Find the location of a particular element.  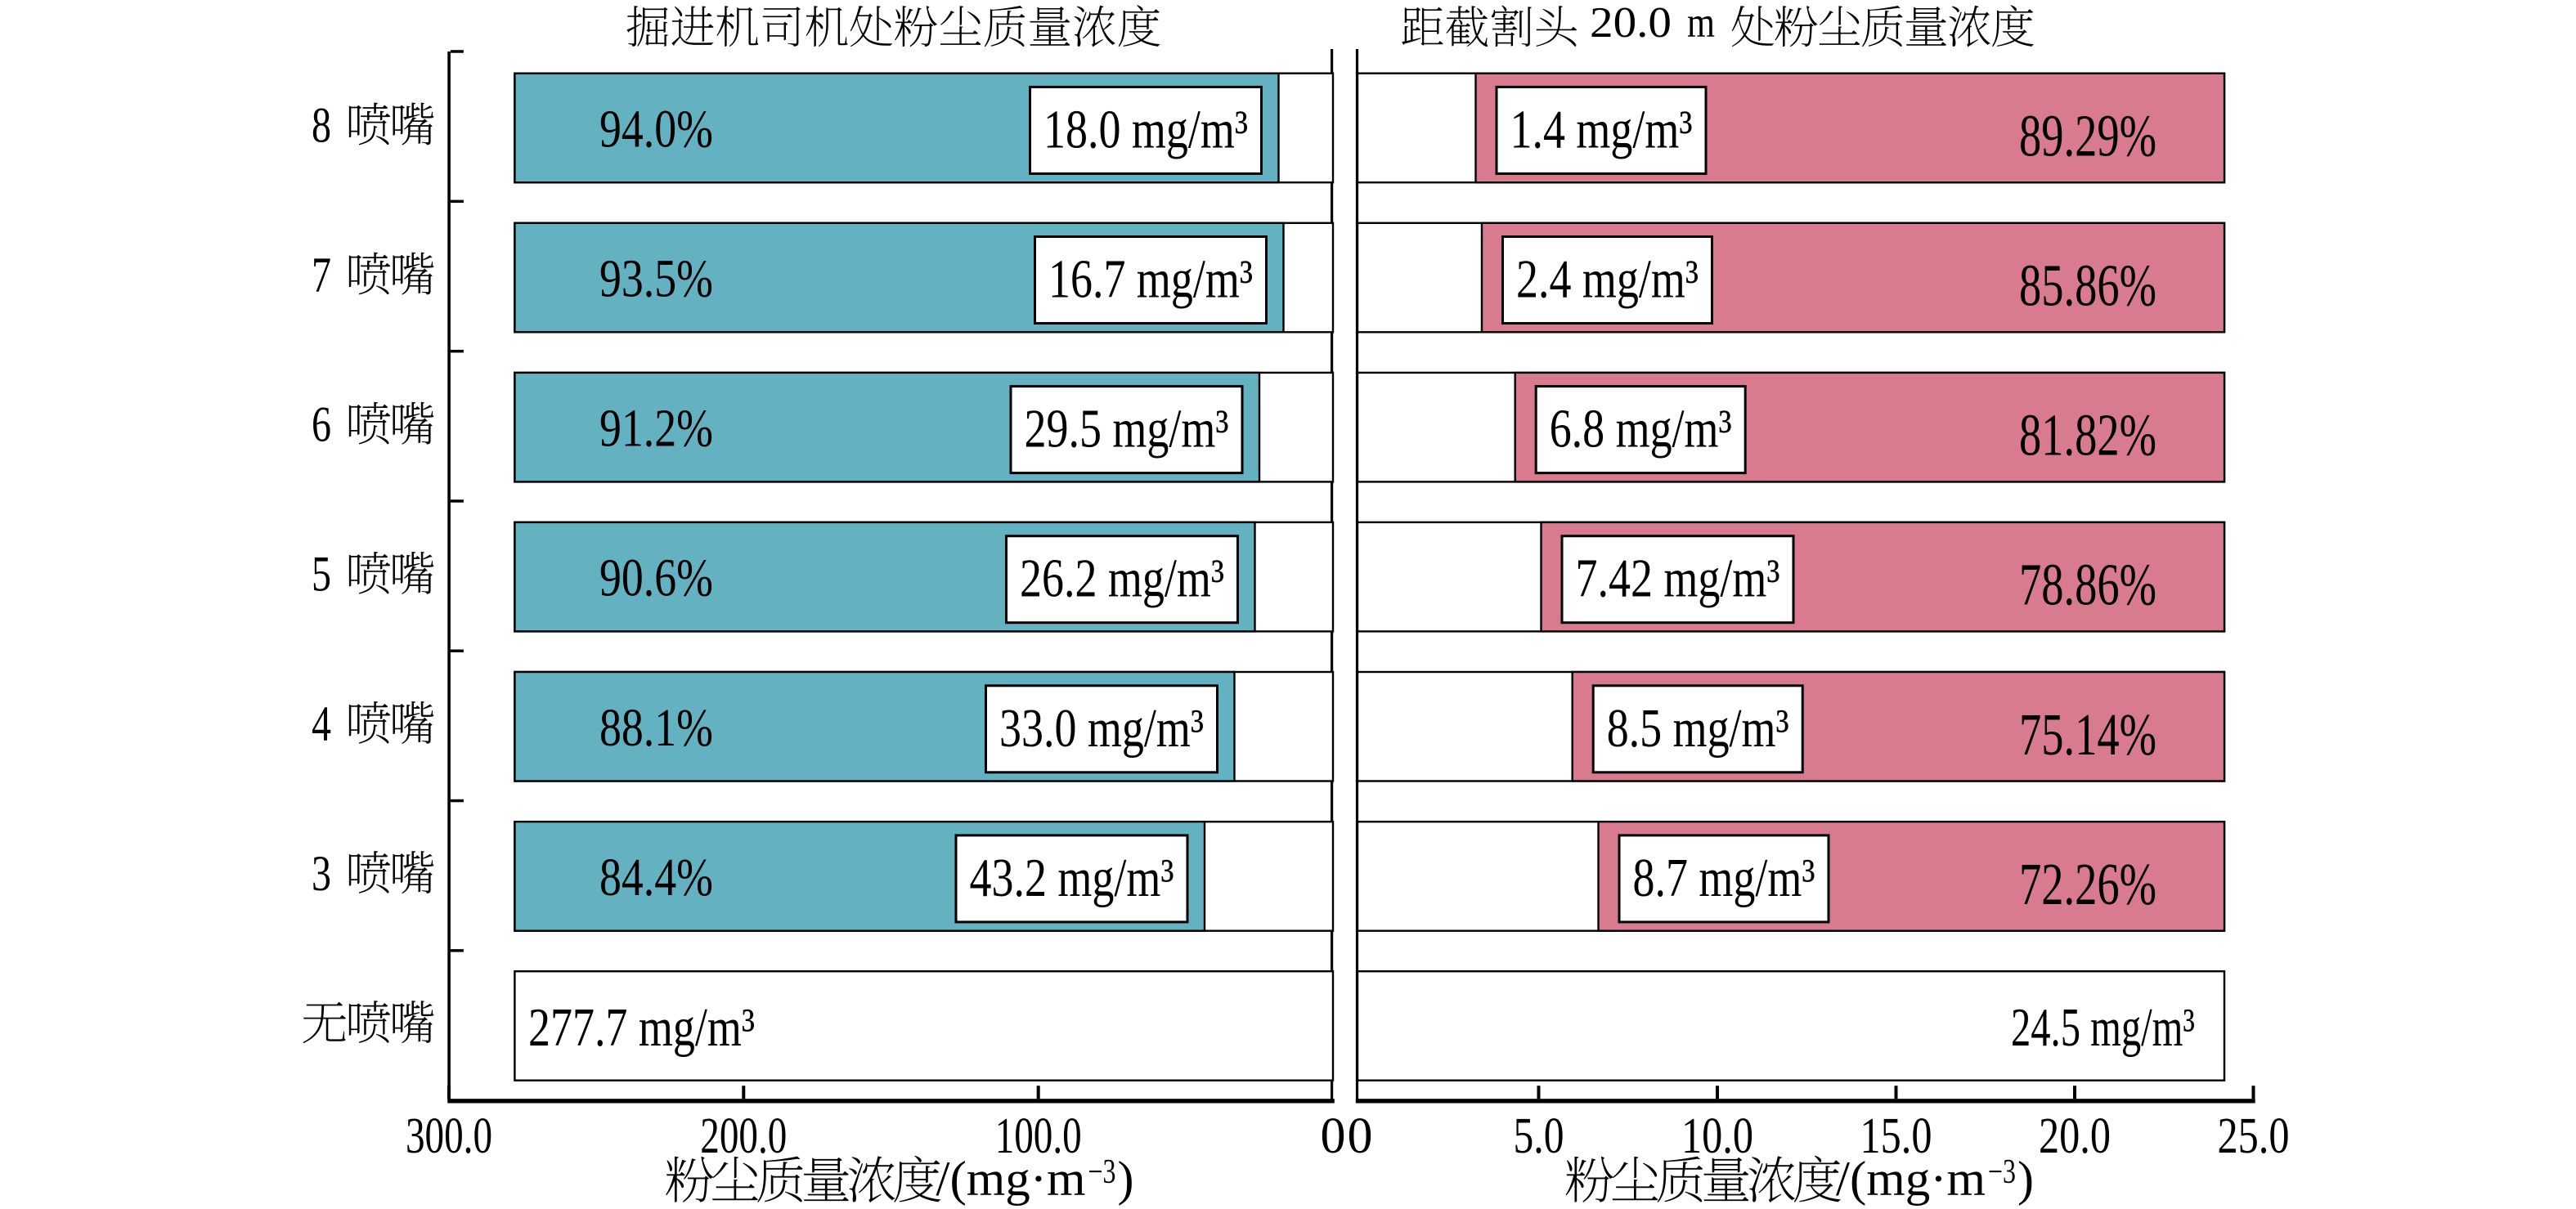

svg-text: 26.2 mg/m³ is located at coordinates (1122, 579).